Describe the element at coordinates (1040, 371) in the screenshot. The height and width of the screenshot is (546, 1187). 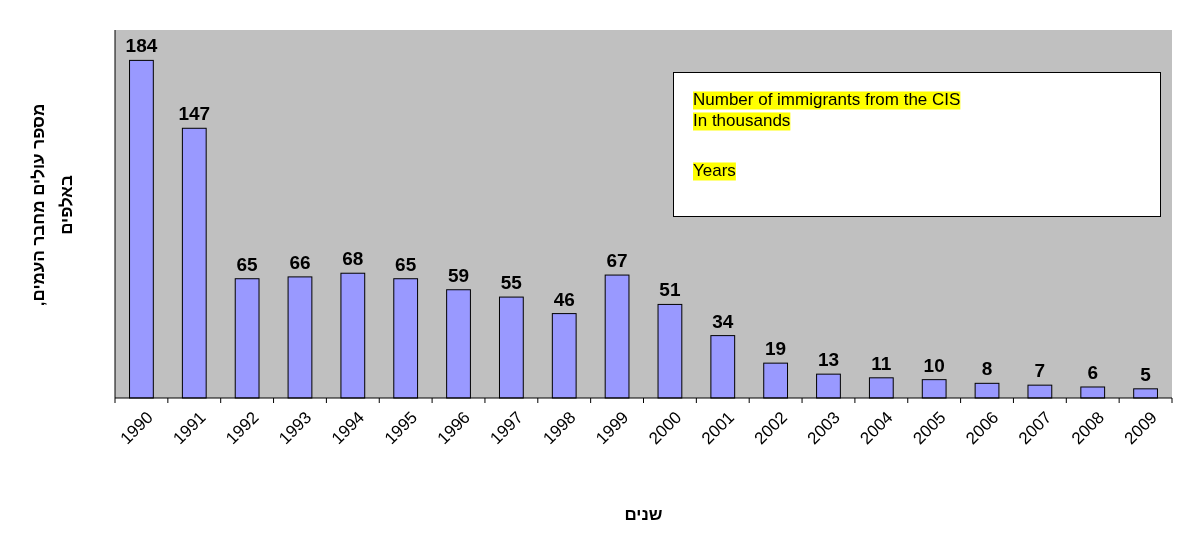
I see `data-label: 7` at that location.